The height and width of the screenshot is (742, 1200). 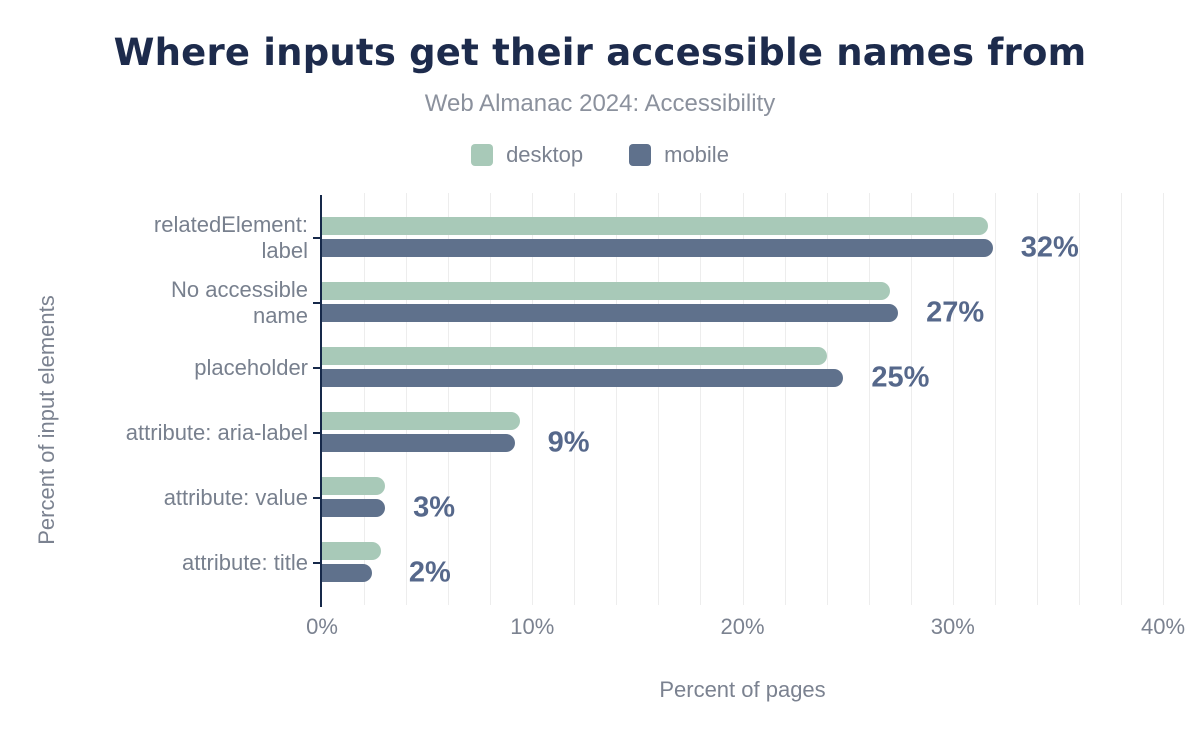 What do you see at coordinates (742, 626) in the screenshot?
I see `x-axis-tick-label: 20%` at bounding box center [742, 626].